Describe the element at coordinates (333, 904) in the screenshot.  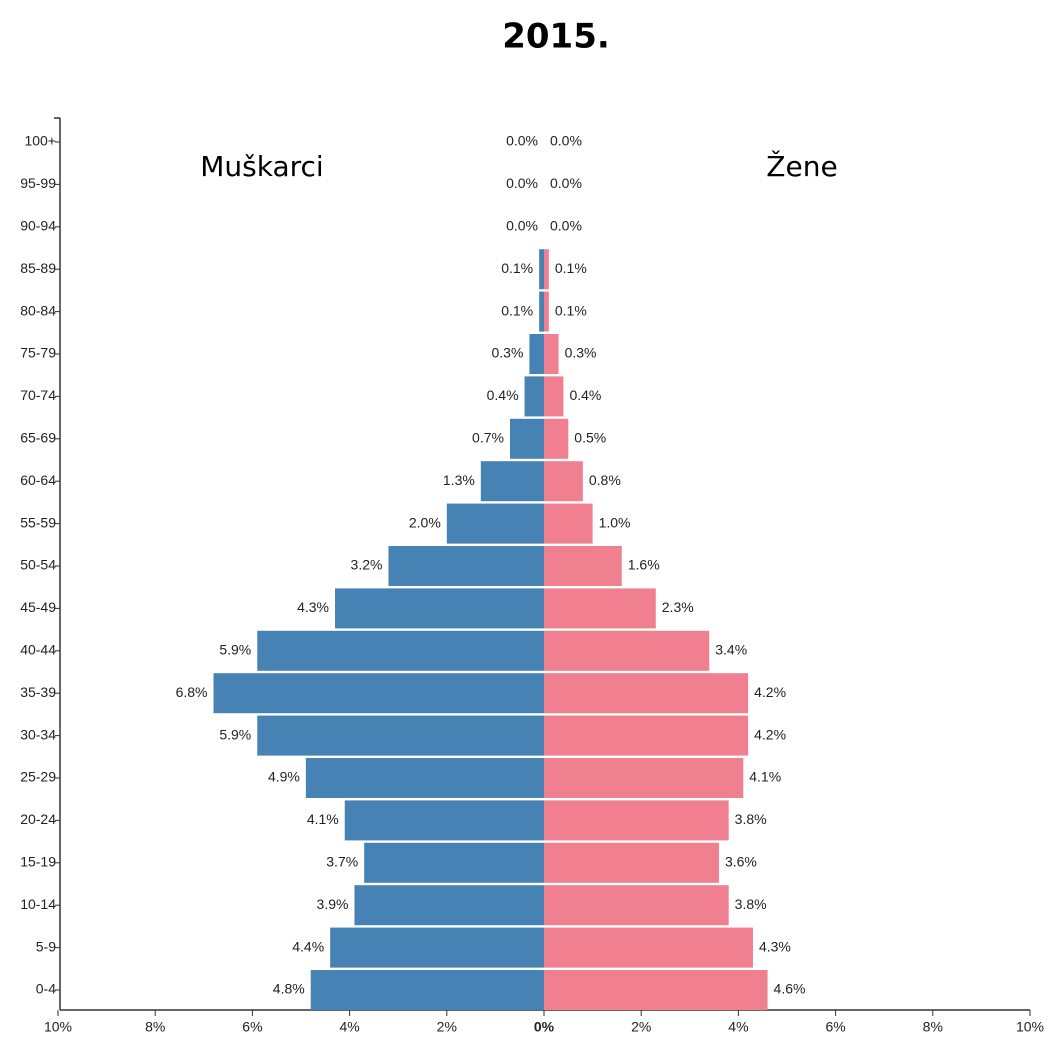
I see `value-label: 3.9%` at that location.